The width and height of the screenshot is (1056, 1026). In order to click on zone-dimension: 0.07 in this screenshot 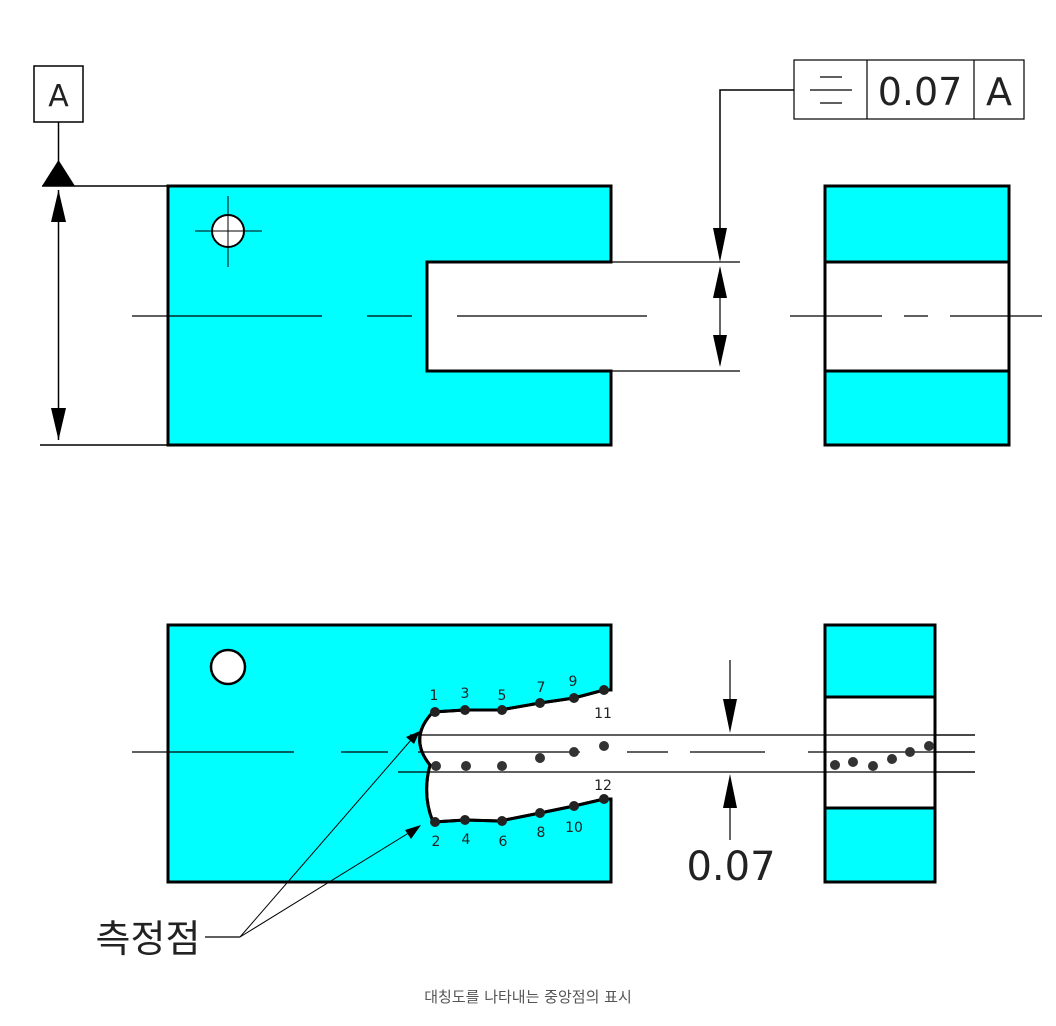, I will do `click(731, 775)`.